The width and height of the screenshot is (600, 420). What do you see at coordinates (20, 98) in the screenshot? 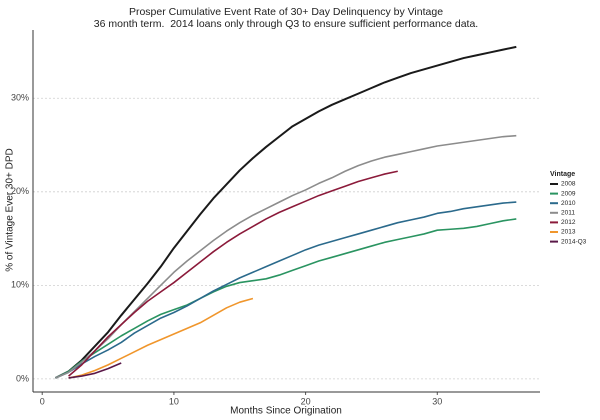
I see `y-tick-label: 30%` at bounding box center [20, 98].